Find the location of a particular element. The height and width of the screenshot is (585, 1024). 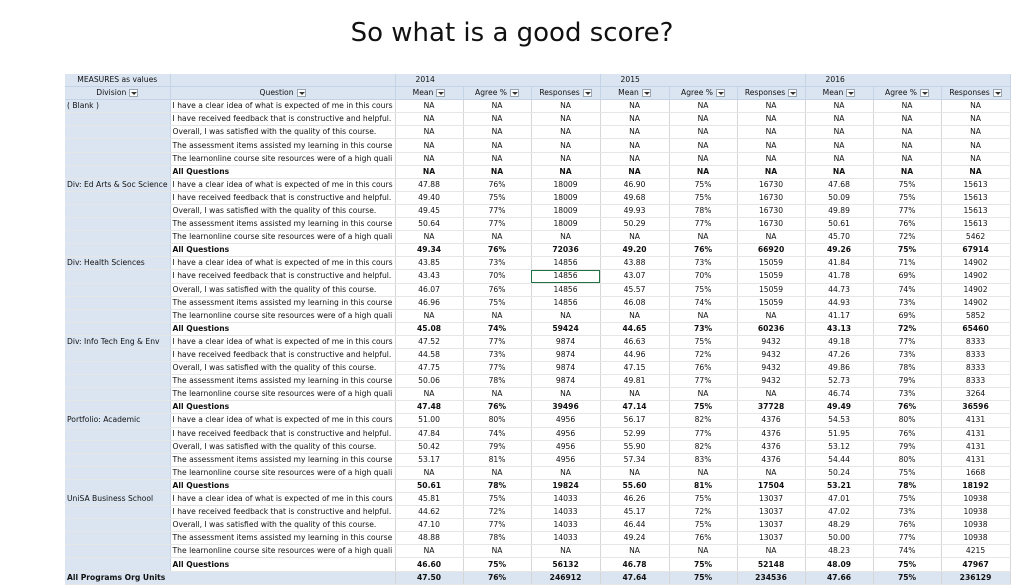

value-cell: 45.70 is located at coordinates (839, 237).